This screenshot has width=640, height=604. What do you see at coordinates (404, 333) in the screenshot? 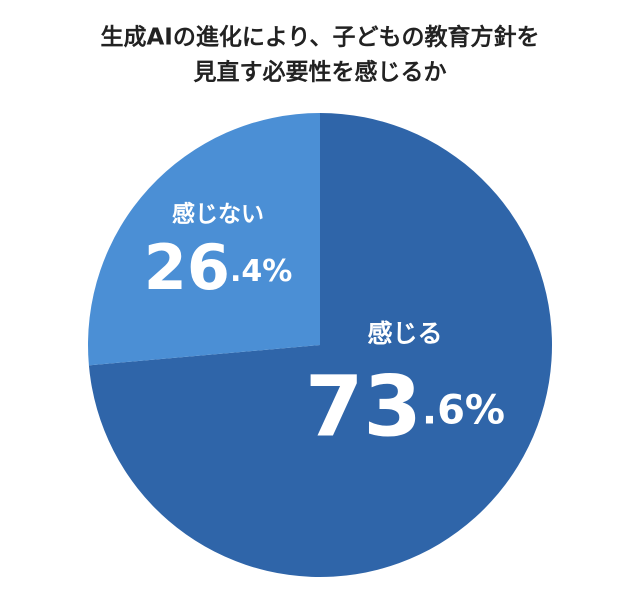
I see `slice-category-label: 感じる` at bounding box center [404, 333].